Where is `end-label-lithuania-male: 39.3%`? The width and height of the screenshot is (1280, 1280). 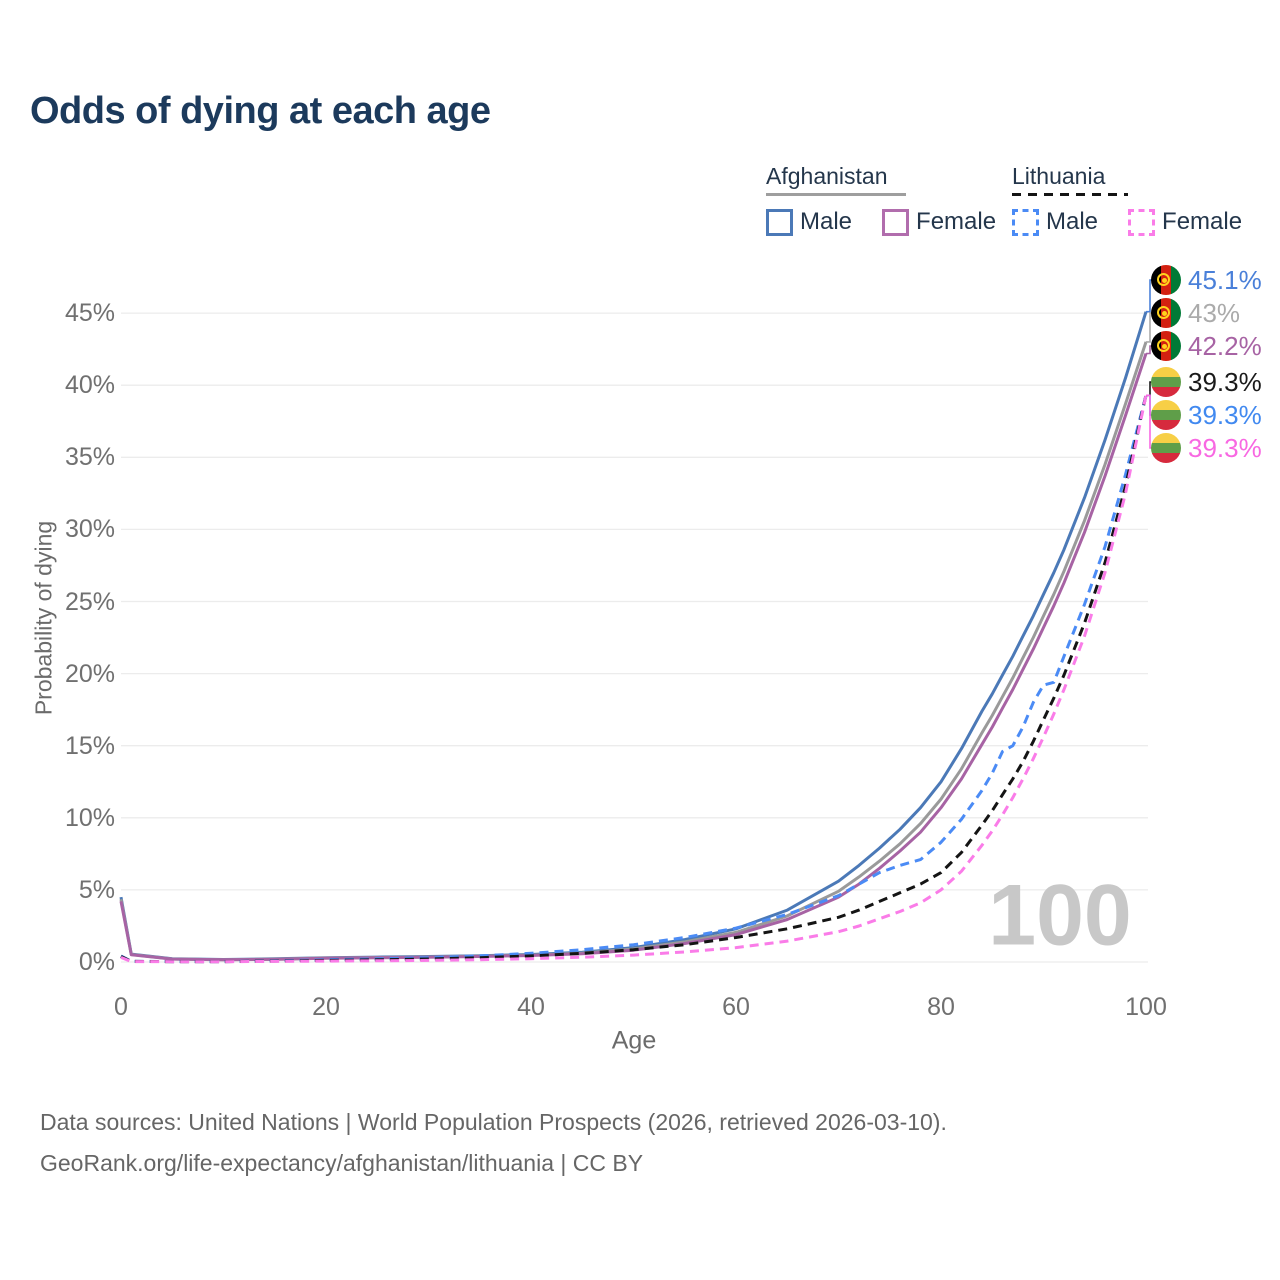
end-label-lithuania-male: 39.3% is located at coordinates (1206, 415).